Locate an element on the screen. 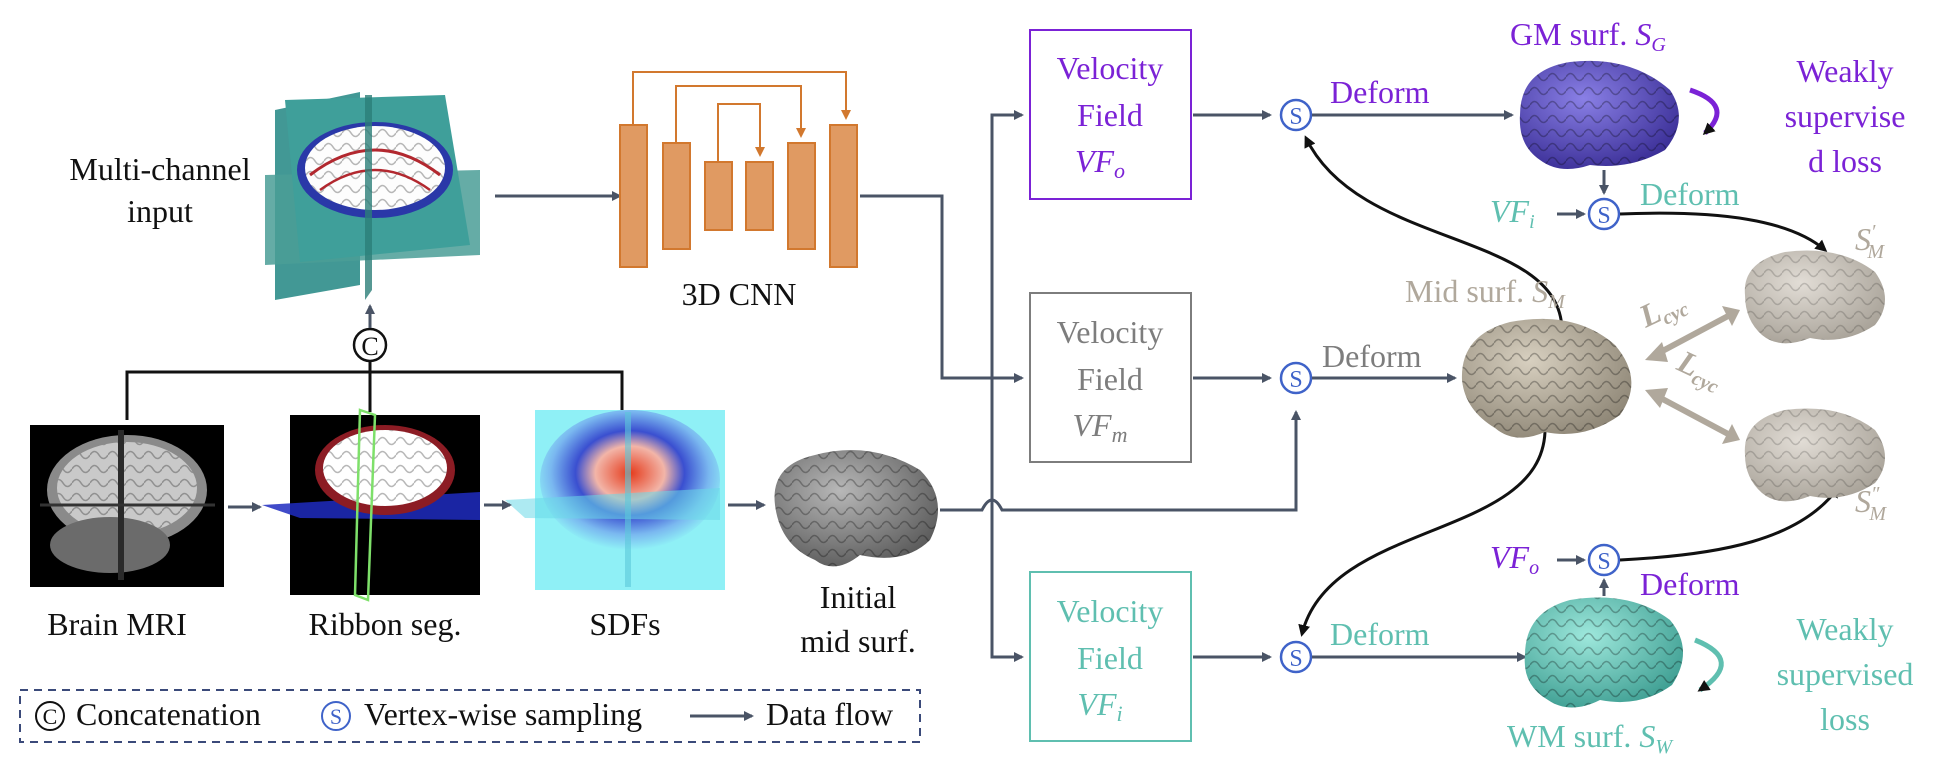  legend-sampling-icon: S is located at coordinates (336, 716).